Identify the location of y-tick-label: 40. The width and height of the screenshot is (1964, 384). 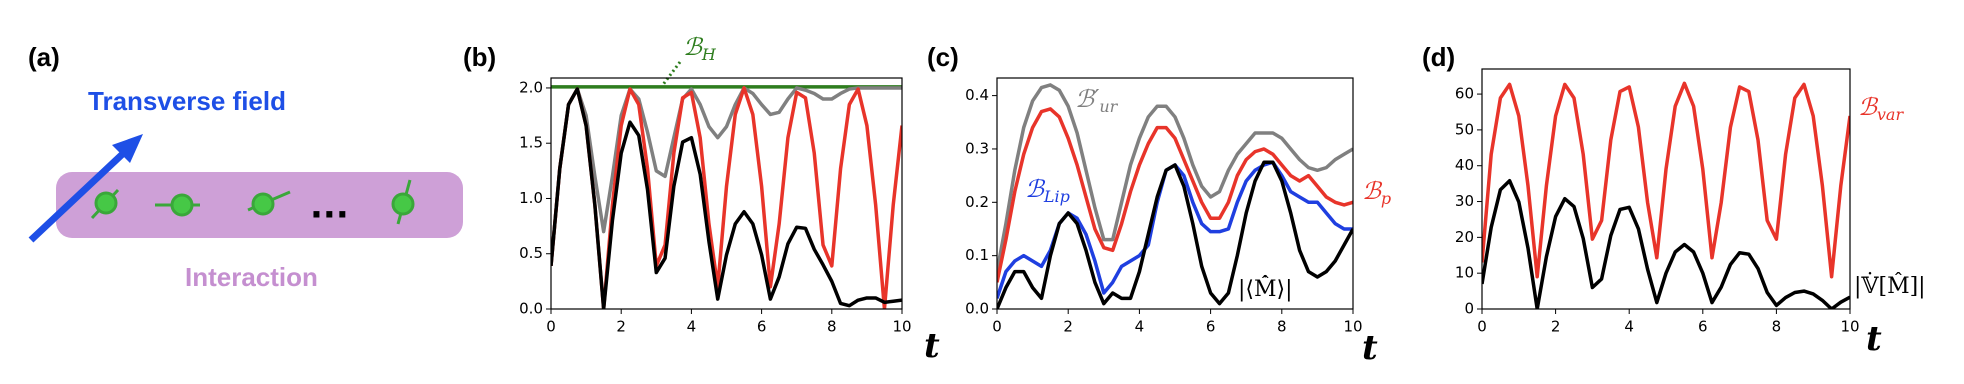
(1464, 165).